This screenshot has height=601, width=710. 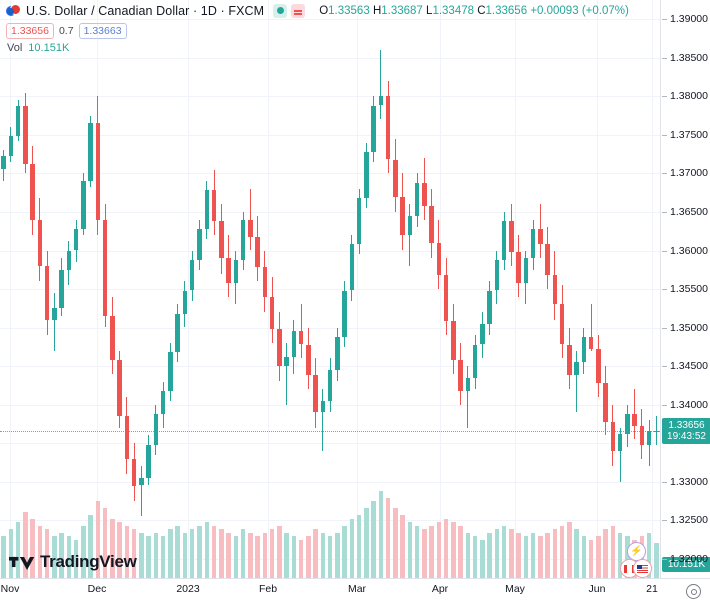 I want to click on close-value: 1.33656, so click(x=506, y=10).